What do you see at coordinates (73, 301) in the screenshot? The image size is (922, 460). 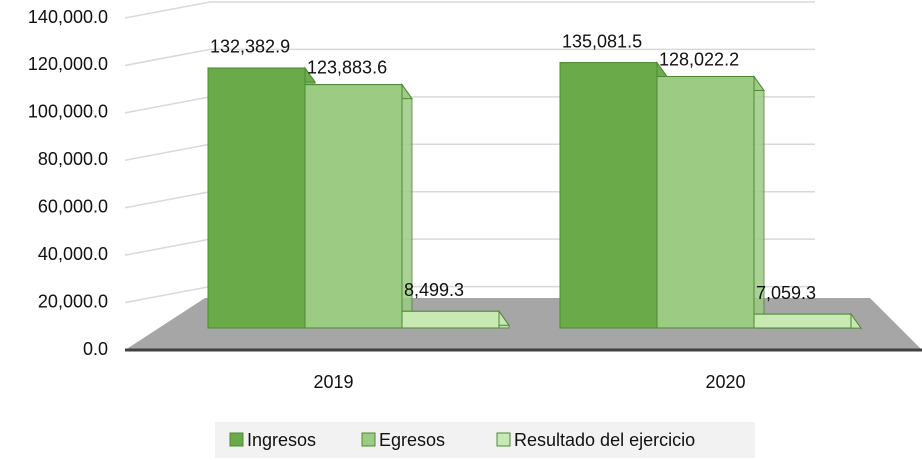 I see `y-tick-label: 20,000.0` at bounding box center [73, 301].